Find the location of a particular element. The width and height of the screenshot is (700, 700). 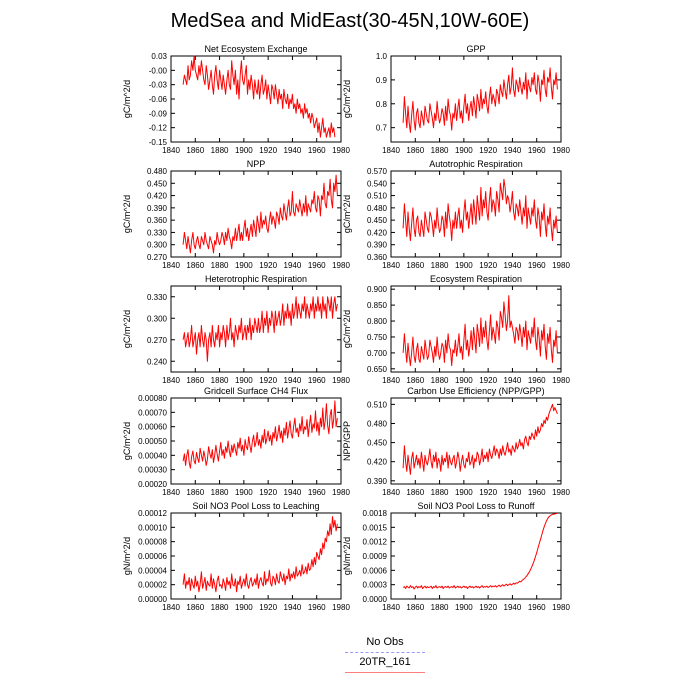

y-tick-label: 0.540 is located at coordinates (377, 183).